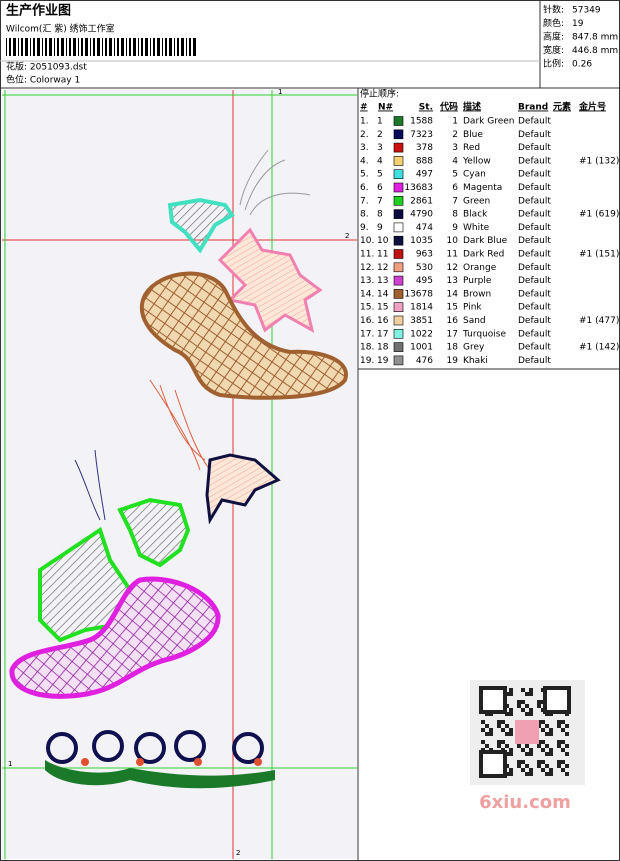  What do you see at coordinates (10, 764) in the screenshot?
I see `guide-label: 1` at bounding box center [10, 764].